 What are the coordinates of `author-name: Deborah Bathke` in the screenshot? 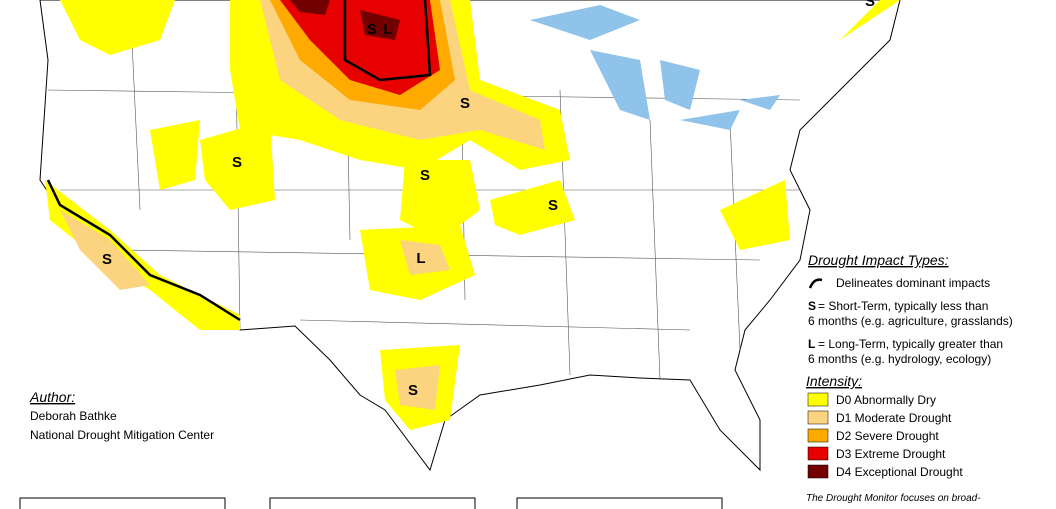 It's located at (73, 416).